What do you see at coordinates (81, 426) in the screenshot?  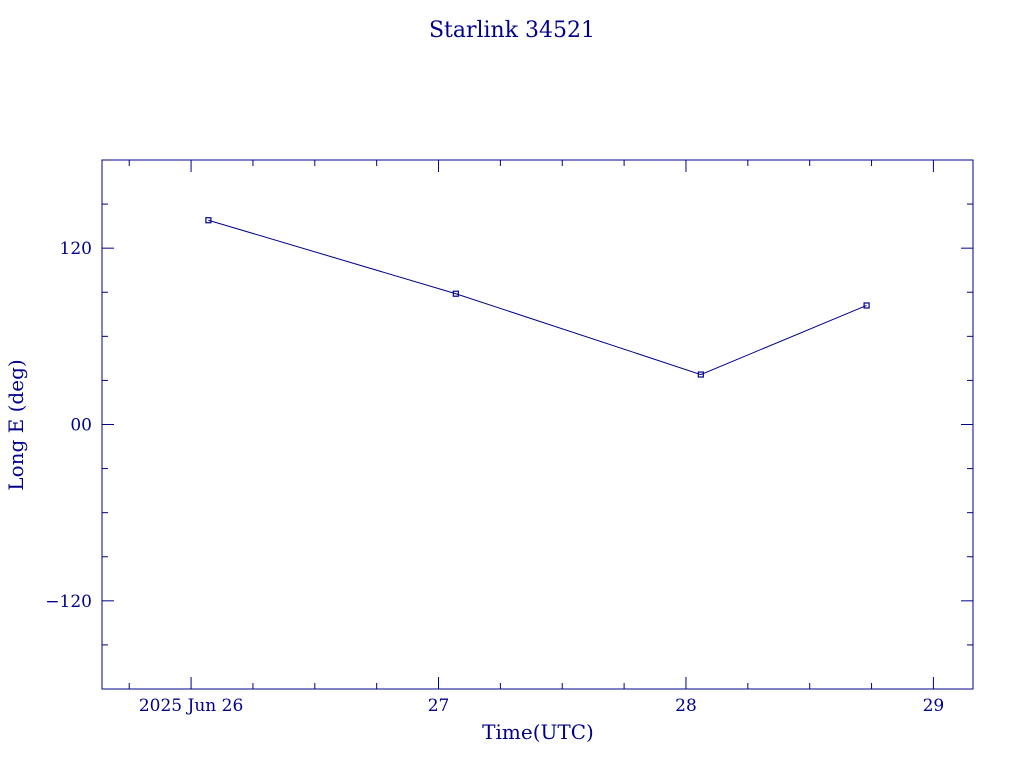 I see `y-tick-label: 00` at bounding box center [81, 426].